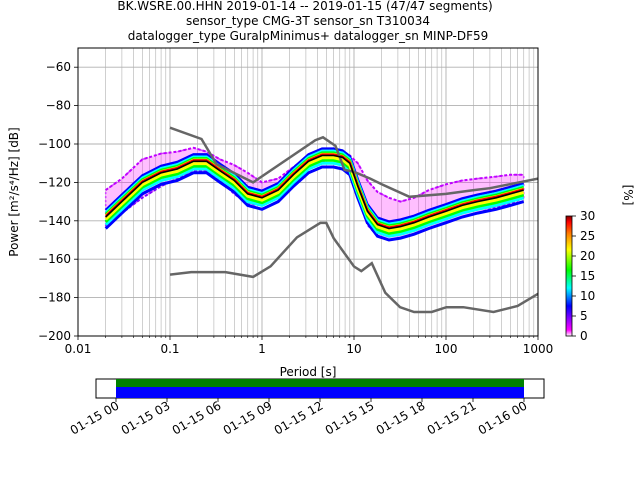 Image resolution: width=640 pixels, height=484 pixels. Describe the element at coordinates (446, 349) in the screenshot. I see `x-tick-label: 100` at that location.